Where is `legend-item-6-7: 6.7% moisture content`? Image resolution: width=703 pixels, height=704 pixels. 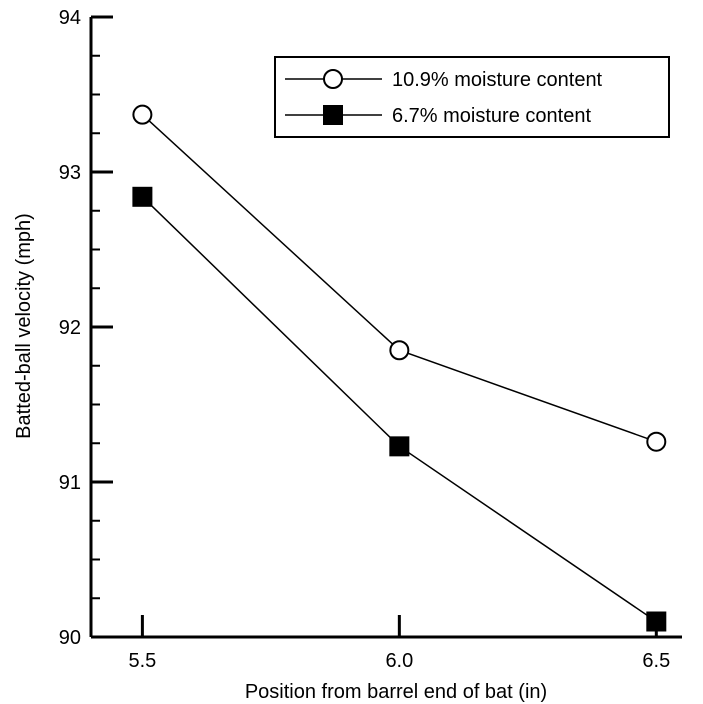 legend-item-6-7: 6.7% moisture content is located at coordinates (438, 116).